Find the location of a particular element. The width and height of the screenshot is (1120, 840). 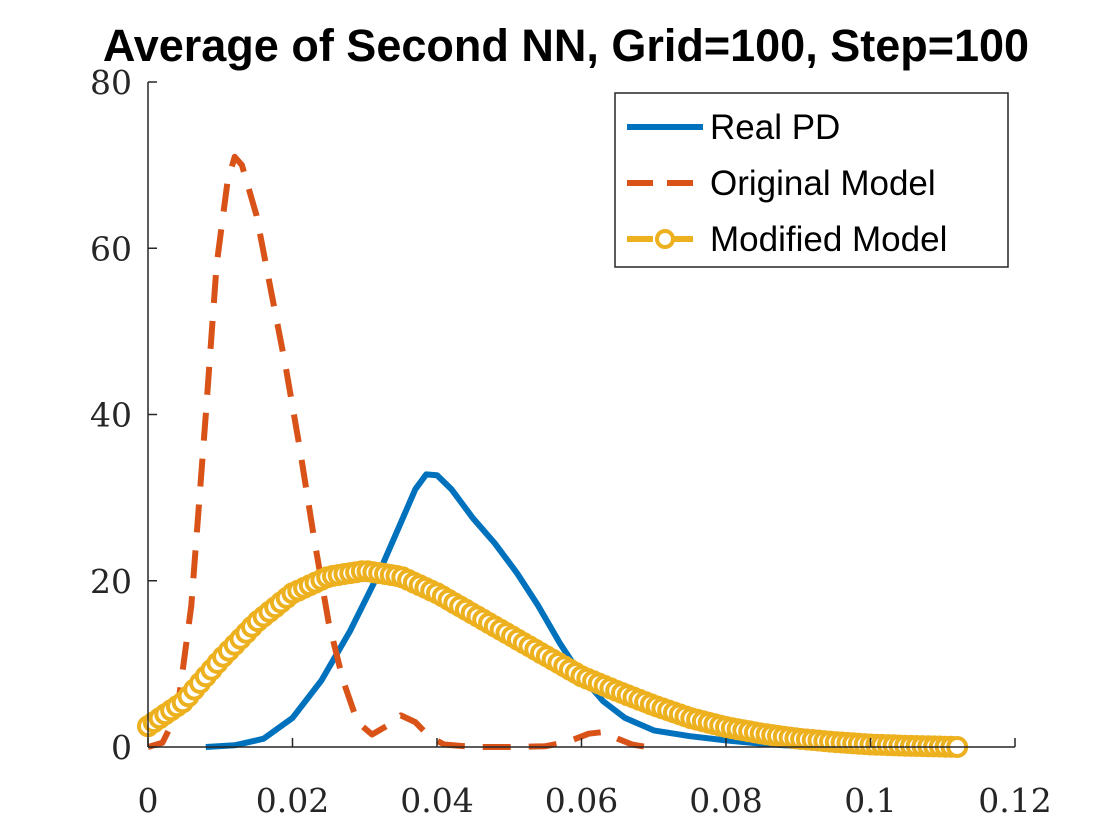

legend: Real PD Original Model Modified Model is located at coordinates (811, 180).